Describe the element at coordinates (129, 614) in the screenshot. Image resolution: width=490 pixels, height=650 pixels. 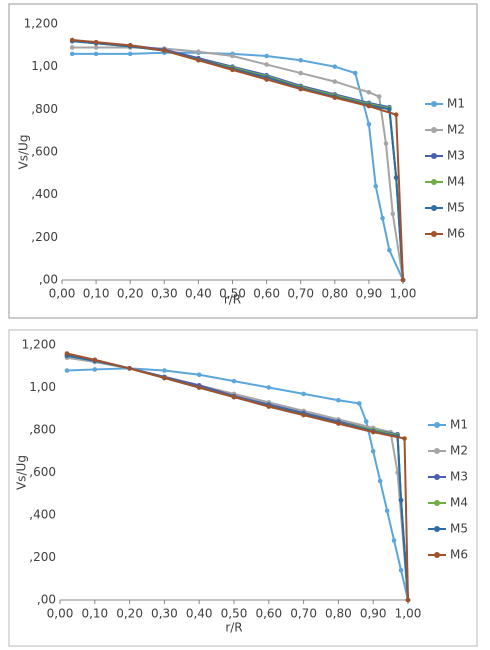
I see `x-tick-label: 0,20` at that location.